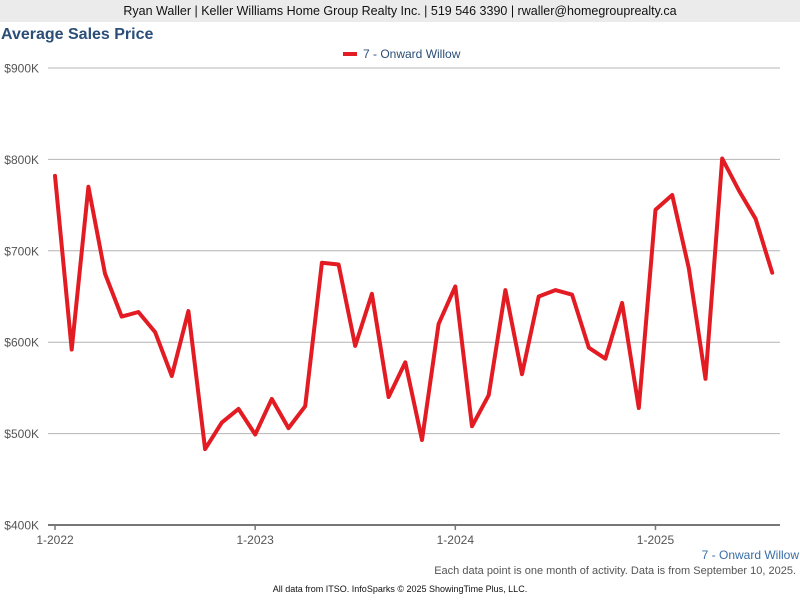 This screenshot has width=800, height=600. What do you see at coordinates (21, 343) in the screenshot?
I see `y-tick-label: $600K` at bounding box center [21, 343].